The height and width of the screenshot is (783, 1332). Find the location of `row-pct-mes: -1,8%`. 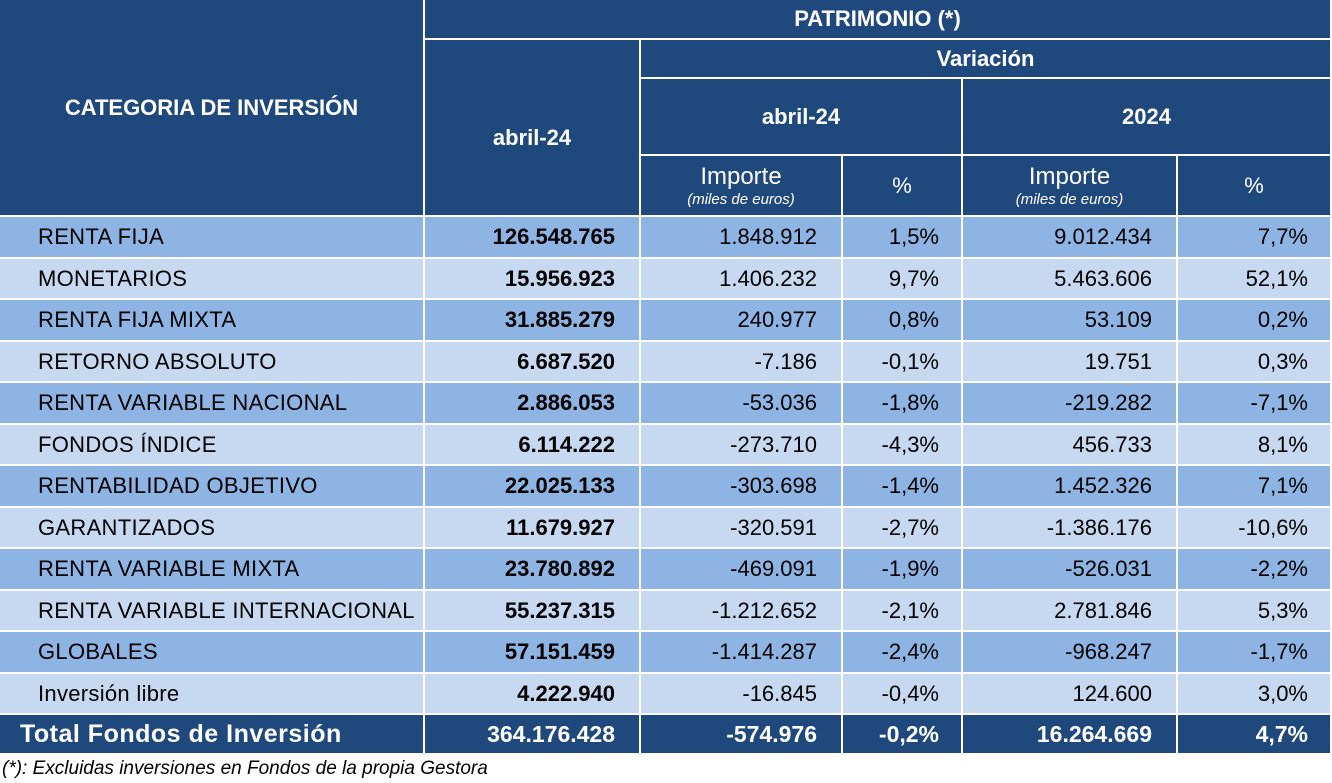

row-pct-mes: -1,8% is located at coordinates (903, 404).